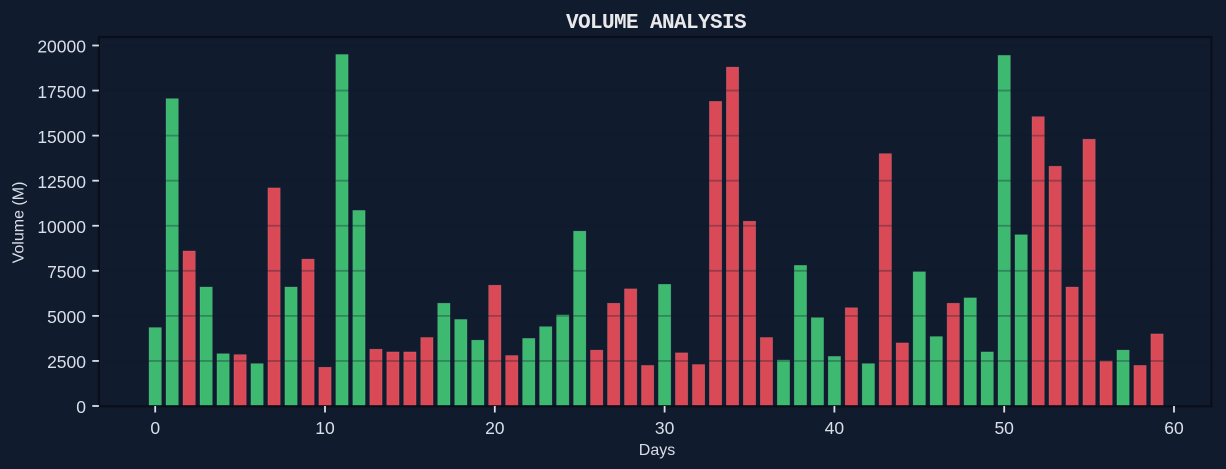  I want to click on svg-text: 15000, so click(61, 137).